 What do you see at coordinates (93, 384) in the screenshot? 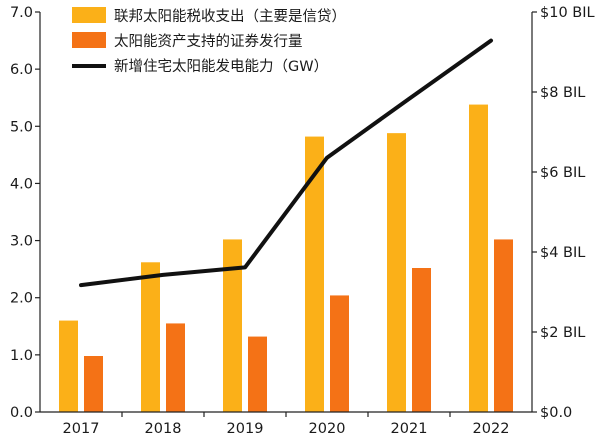
I see `bar-s1-2017` at bounding box center [93, 384].